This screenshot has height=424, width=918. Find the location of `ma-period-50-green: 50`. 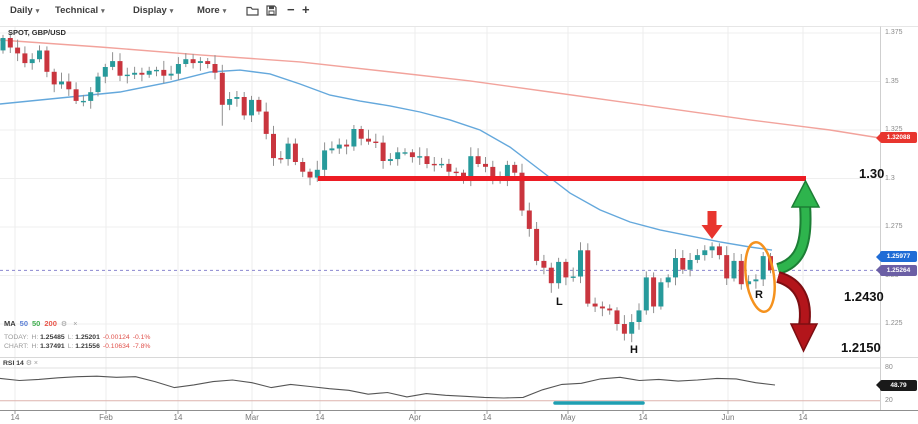

ma-period-50-green: 50 is located at coordinates (36, 323).